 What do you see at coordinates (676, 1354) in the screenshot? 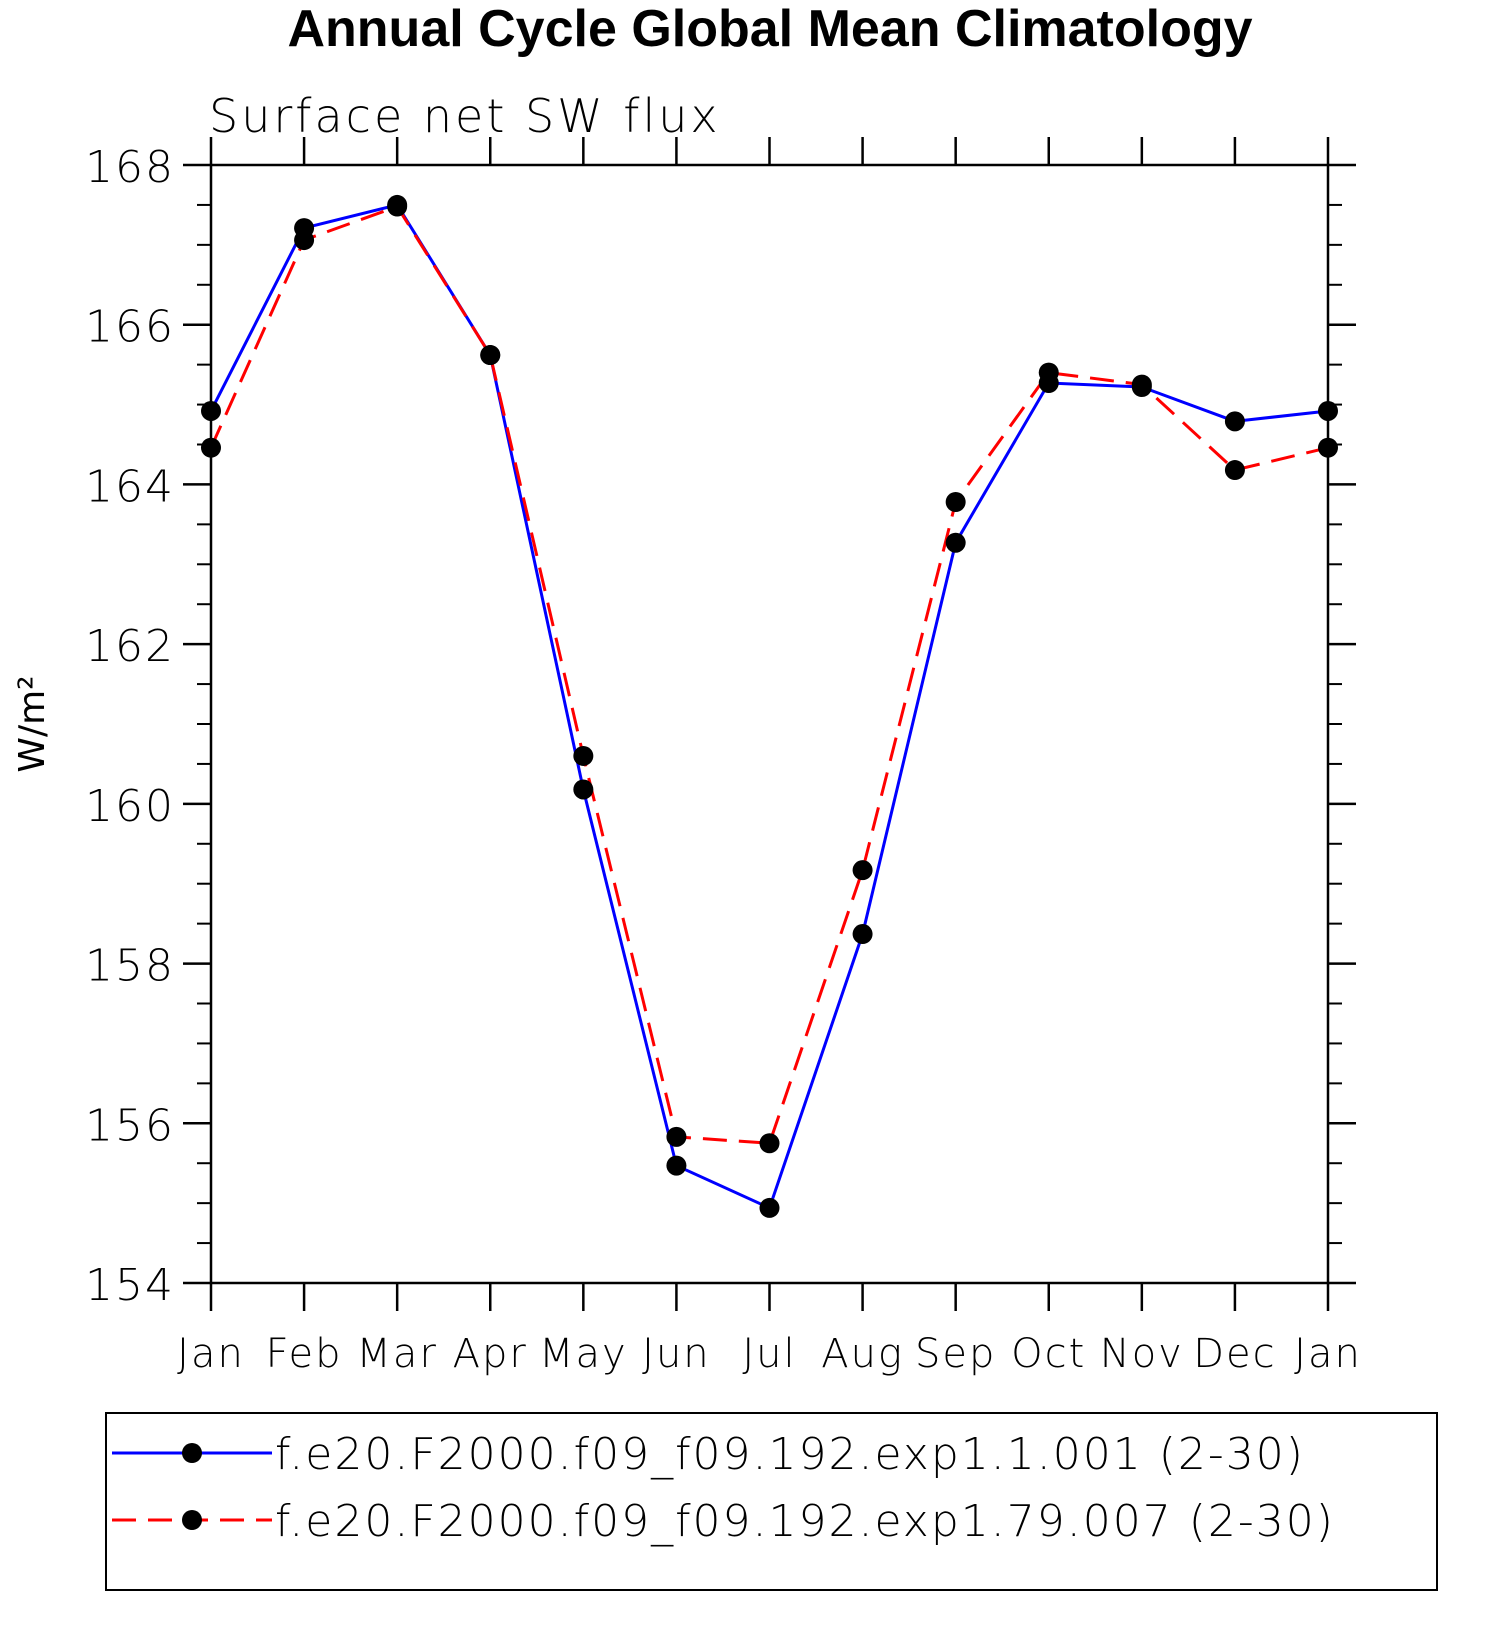
I see `x-tick-label: Jun` at bounding box center [676, 1354].